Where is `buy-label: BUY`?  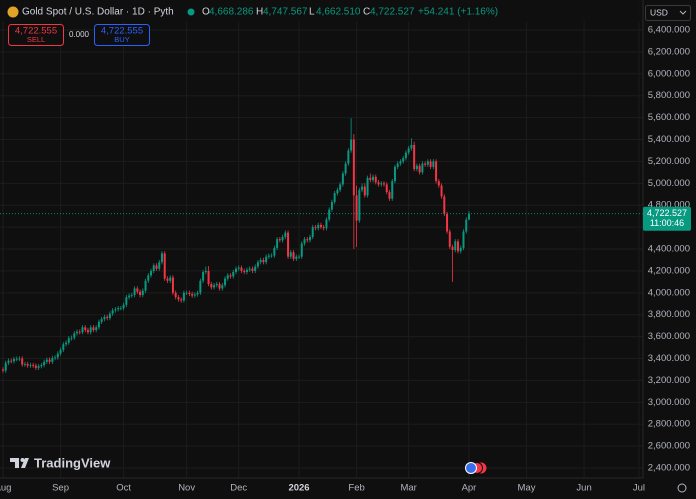
buy-label: BUY is located at coordinates (121, 39).